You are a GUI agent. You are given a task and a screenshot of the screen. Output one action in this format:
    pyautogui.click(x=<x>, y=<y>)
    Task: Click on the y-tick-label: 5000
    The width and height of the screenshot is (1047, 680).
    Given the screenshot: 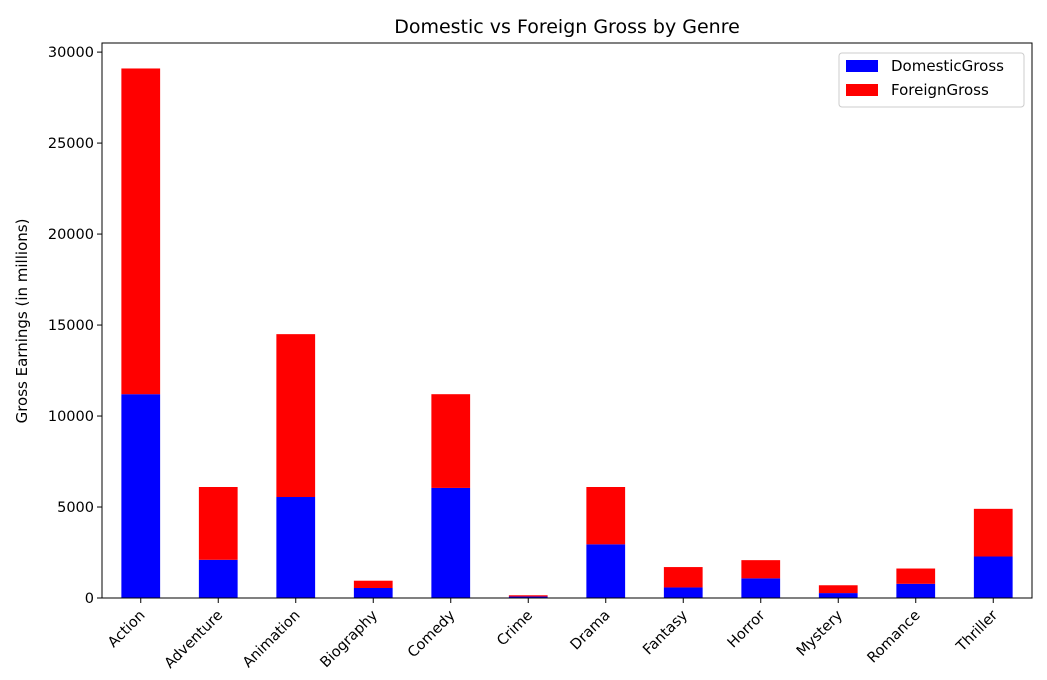 What is the action you would take?
    pyautogui.click(x=75, y=508)
    